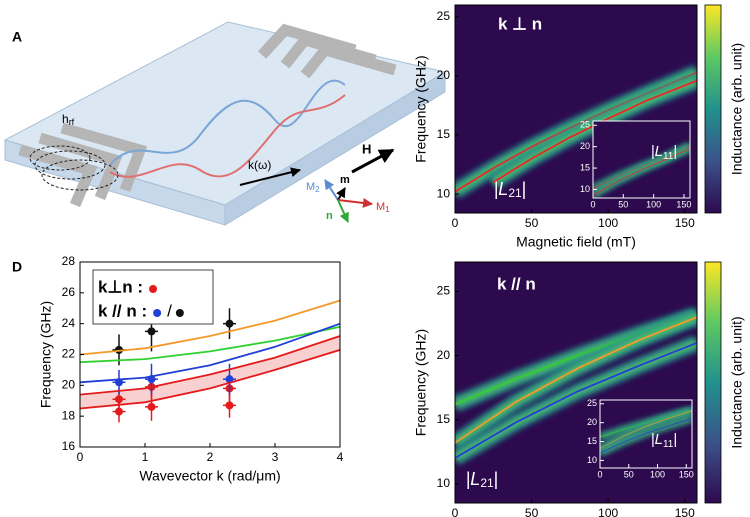  I want to click on label-h: H, so click(366, 148).